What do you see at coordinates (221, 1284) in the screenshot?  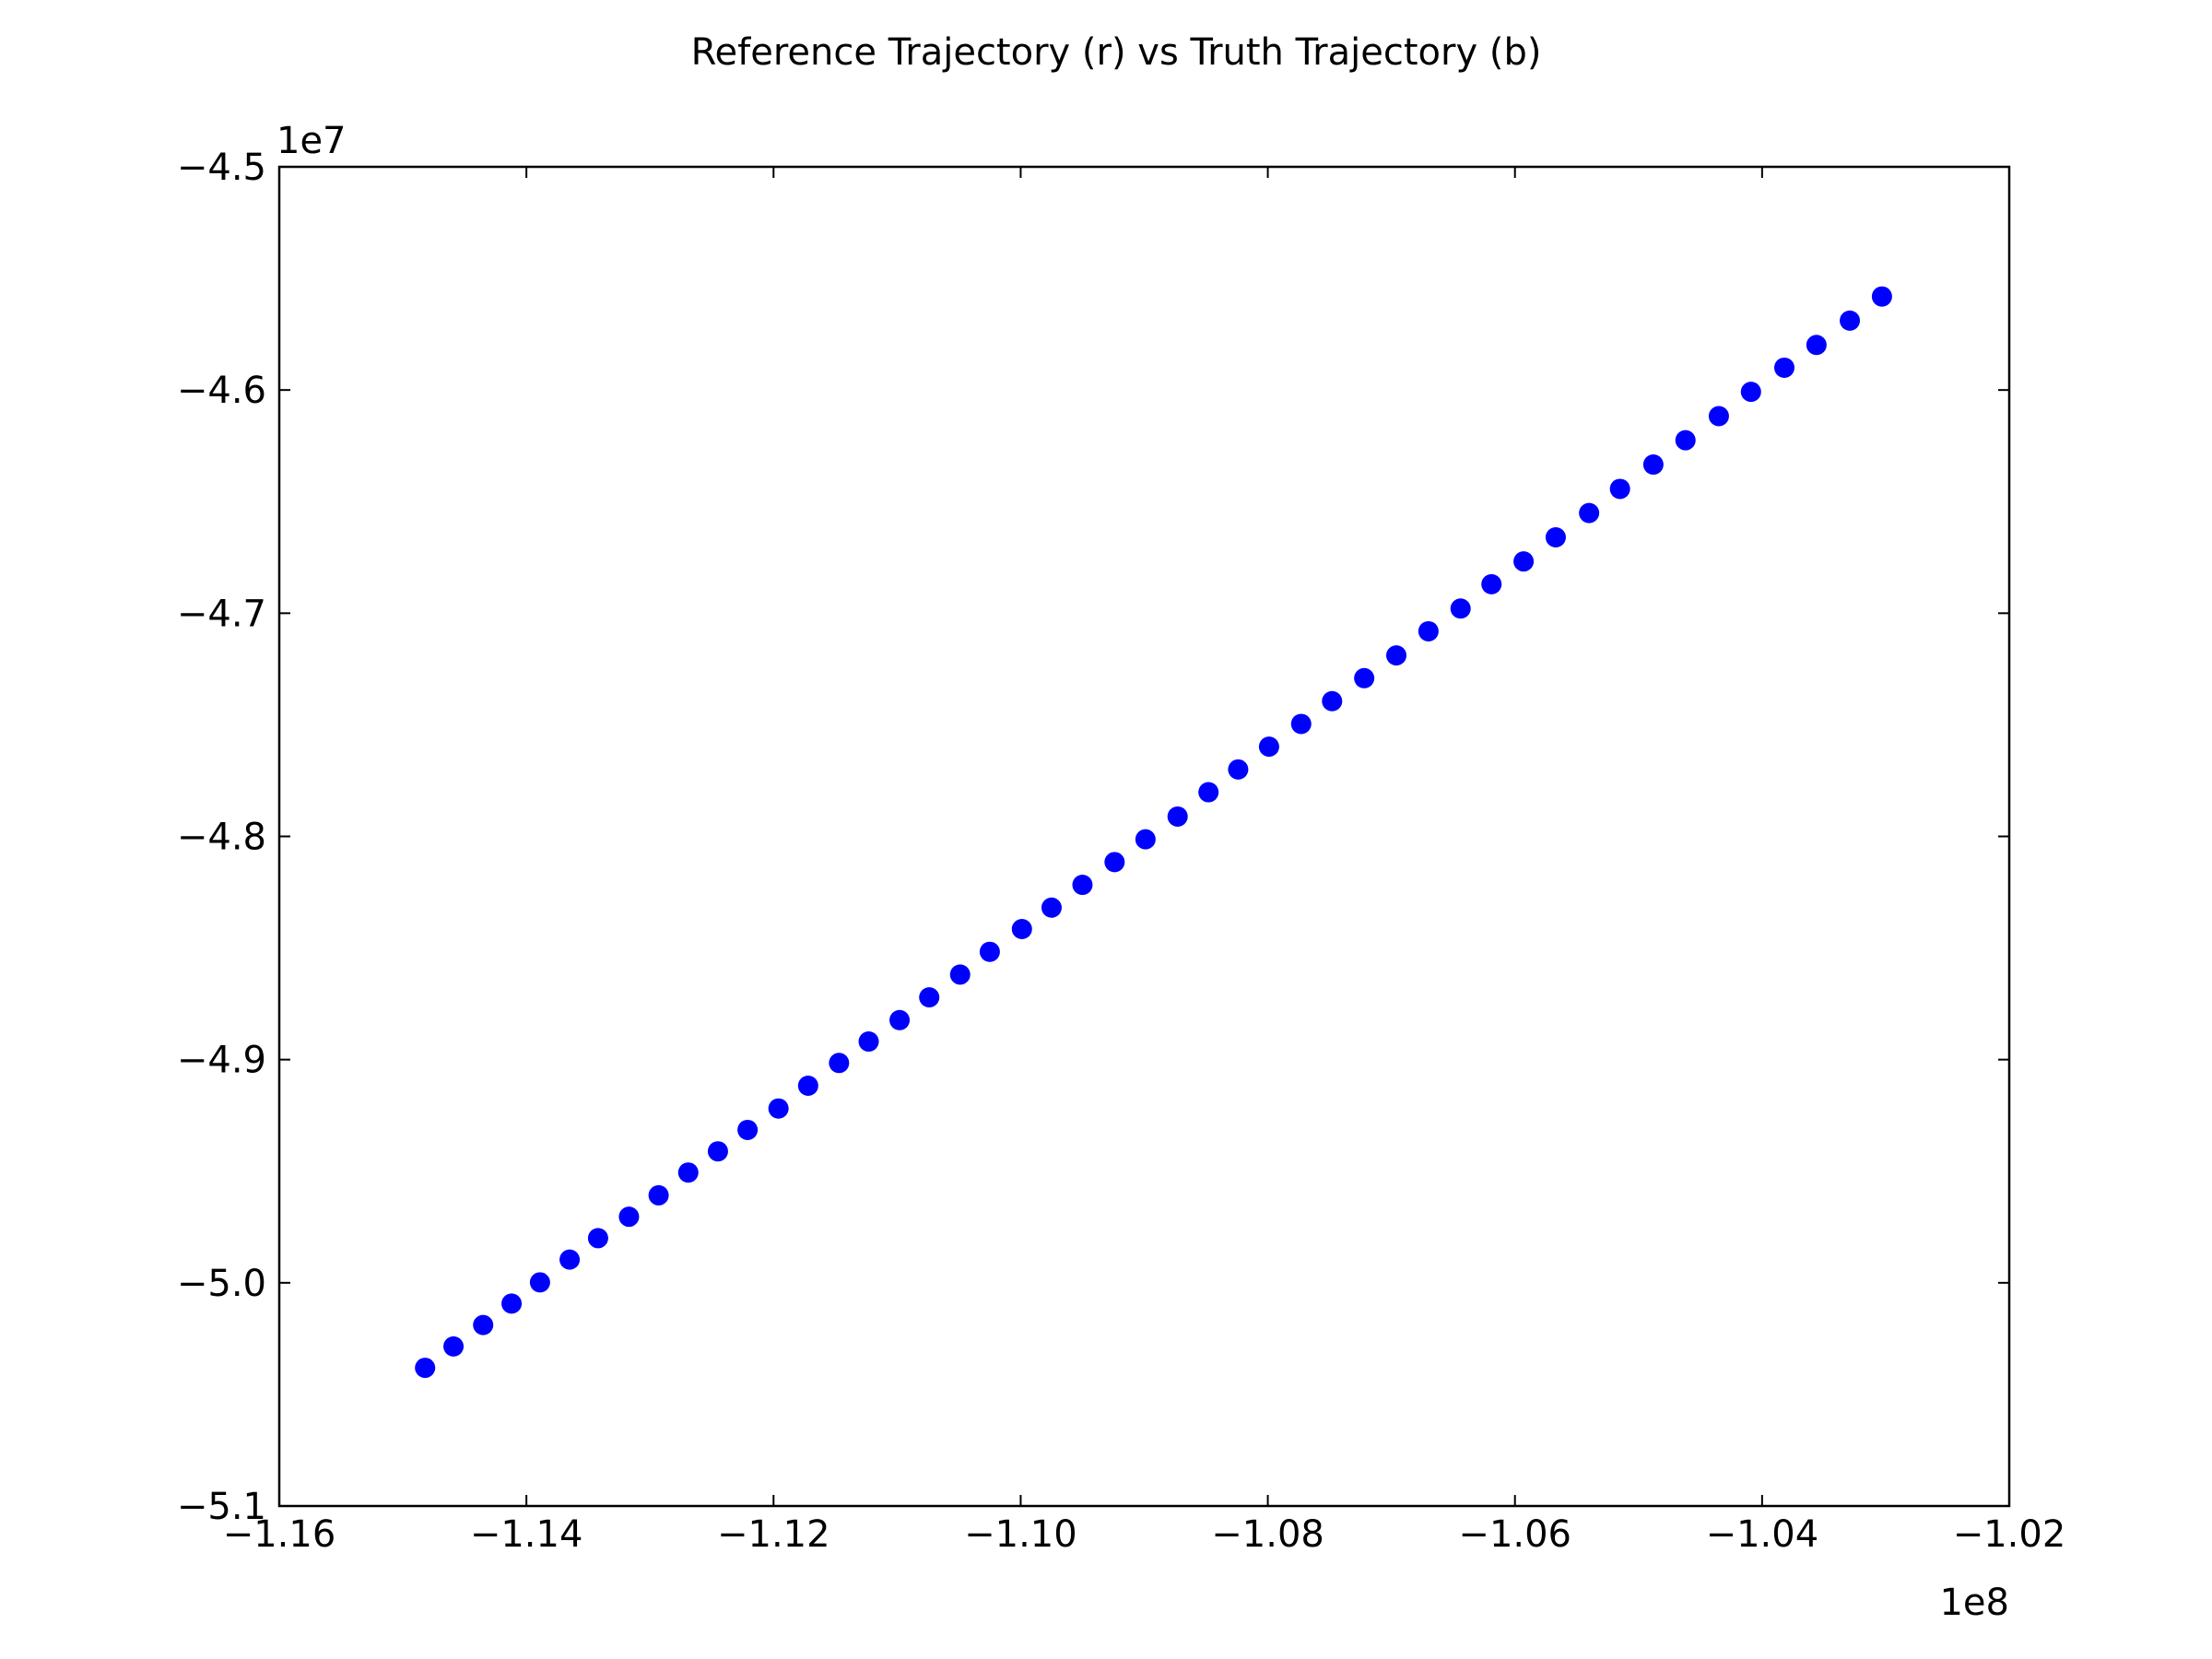 I see `y-tick-label: −5.0` at bounding box center [221, 1284].